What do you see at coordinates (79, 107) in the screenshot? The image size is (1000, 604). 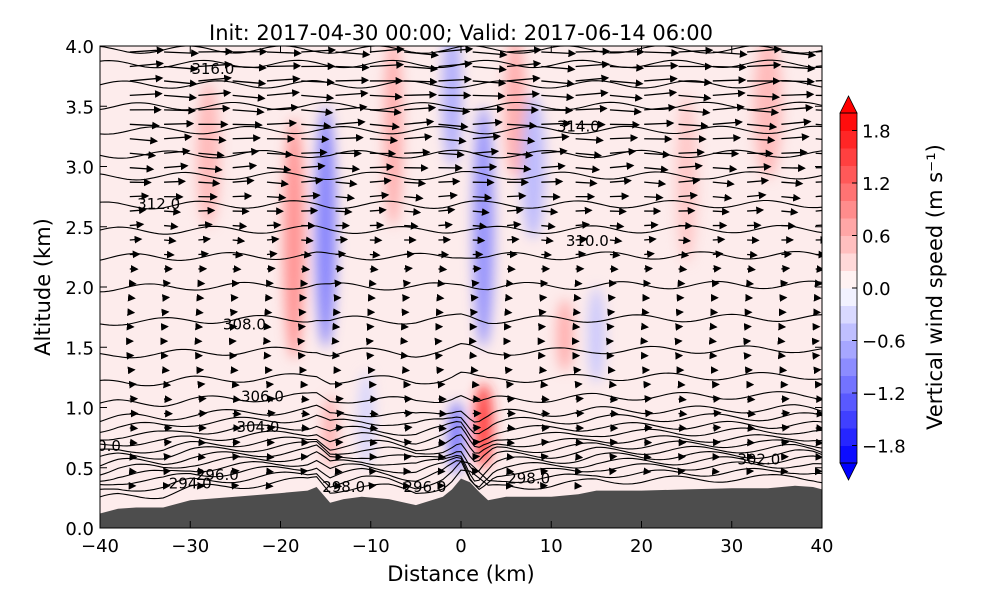 I see `y-tick-label: 3.5` at bounding box center [79, 107].